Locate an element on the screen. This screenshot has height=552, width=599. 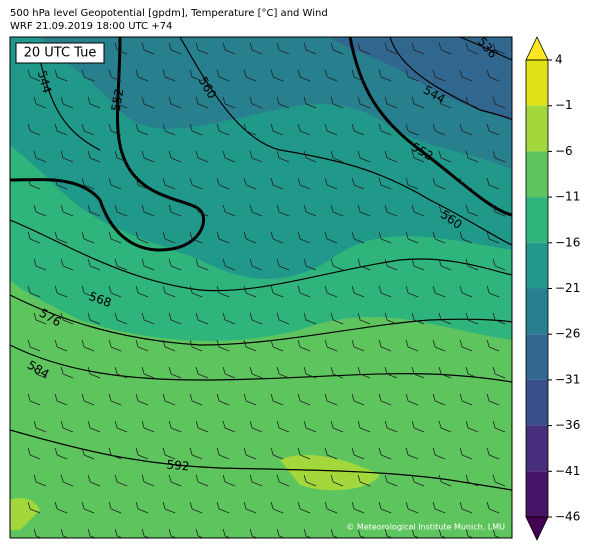
colorbar-tick-label: −46 is located at coordinates (567, 517).